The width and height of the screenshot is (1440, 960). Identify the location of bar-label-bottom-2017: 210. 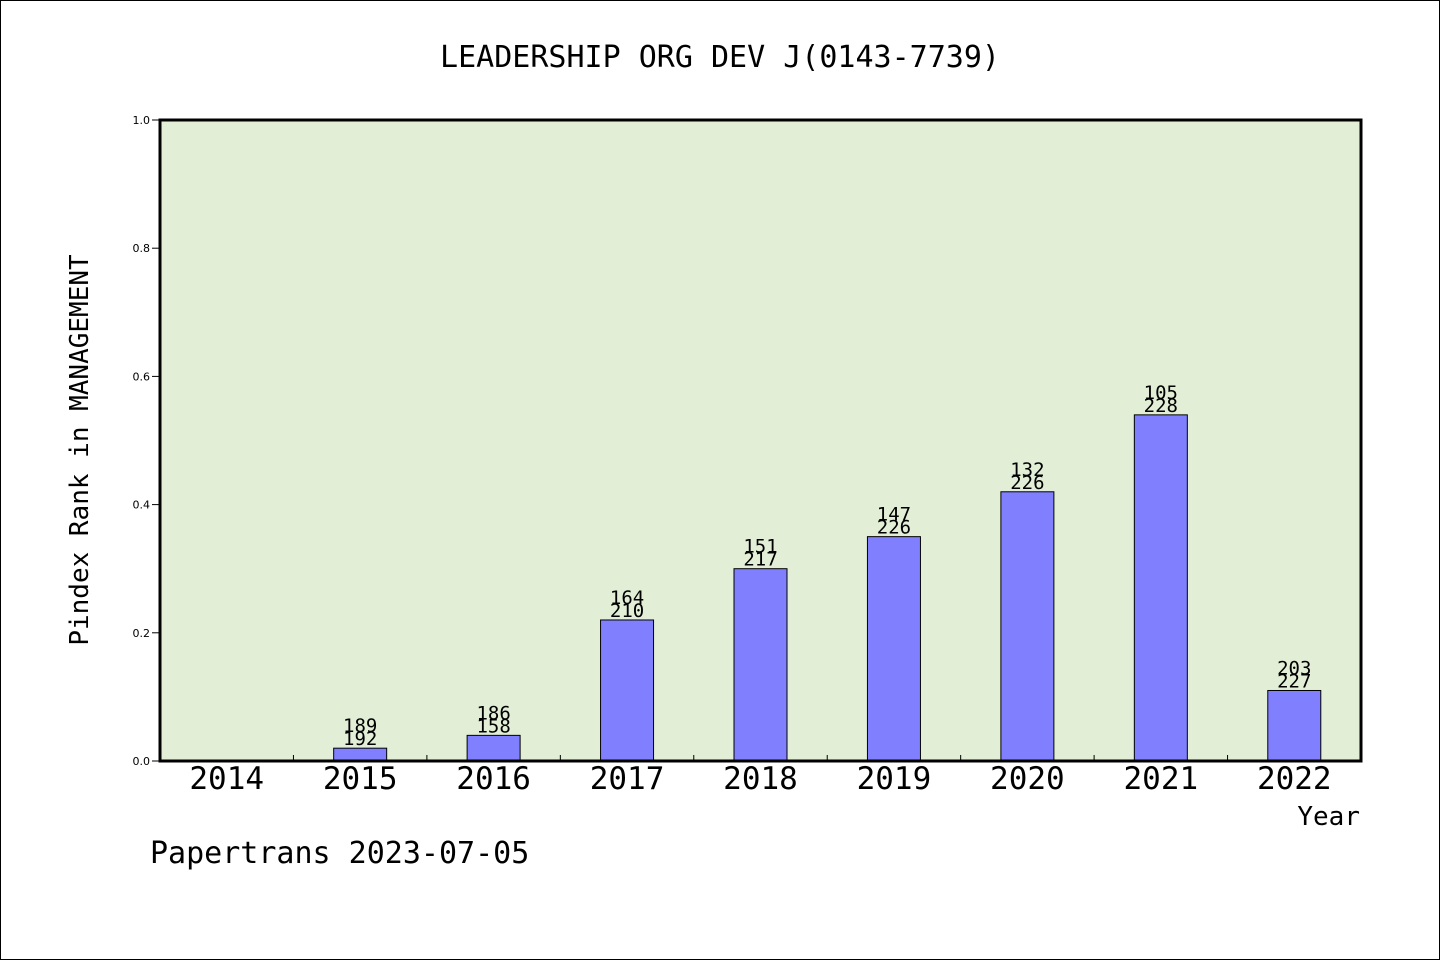
(627, 611).